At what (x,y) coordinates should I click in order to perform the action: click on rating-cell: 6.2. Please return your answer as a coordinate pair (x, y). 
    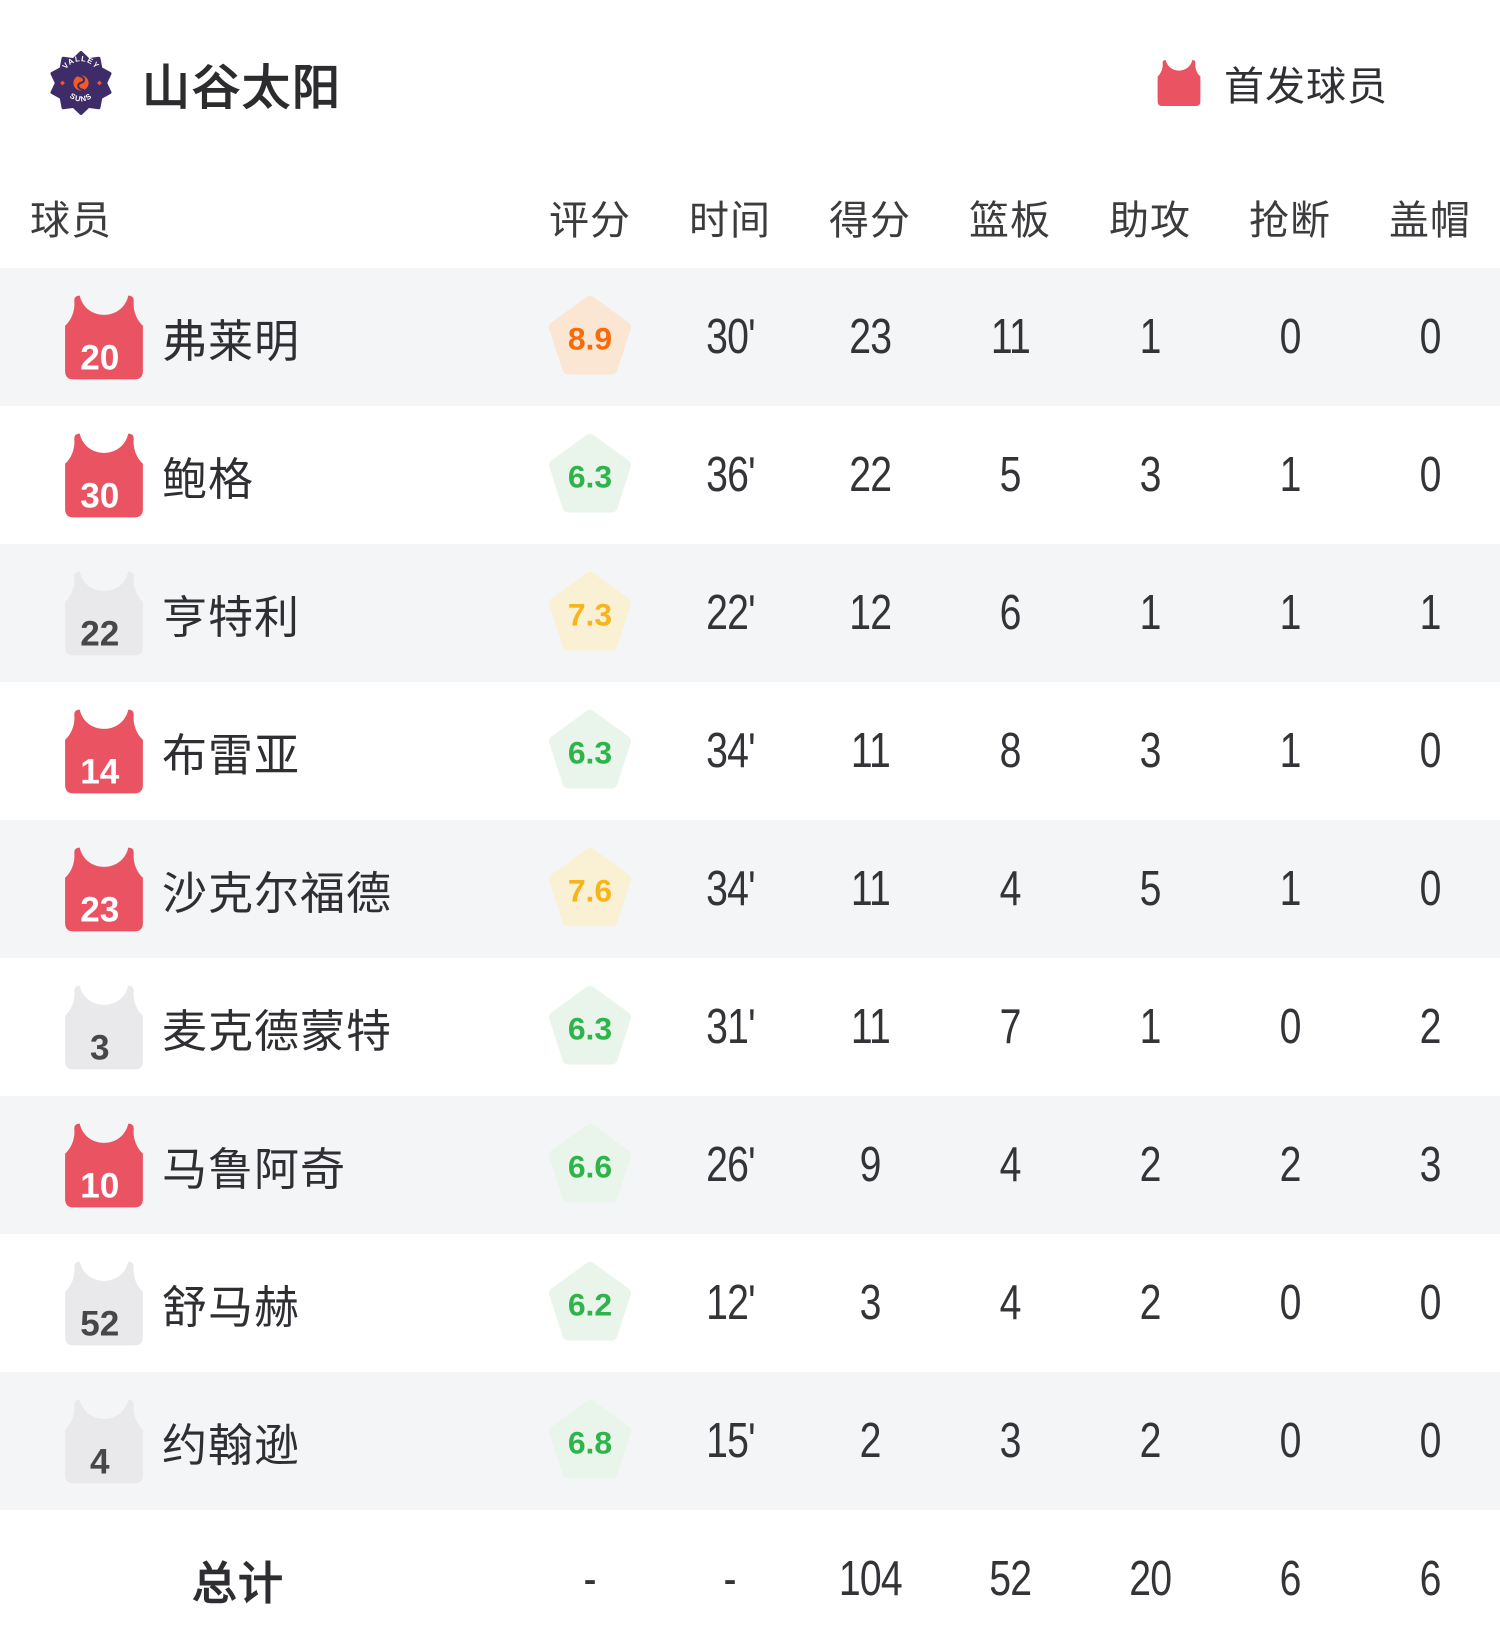
    Looking at the image, I should click on (590, 1303).